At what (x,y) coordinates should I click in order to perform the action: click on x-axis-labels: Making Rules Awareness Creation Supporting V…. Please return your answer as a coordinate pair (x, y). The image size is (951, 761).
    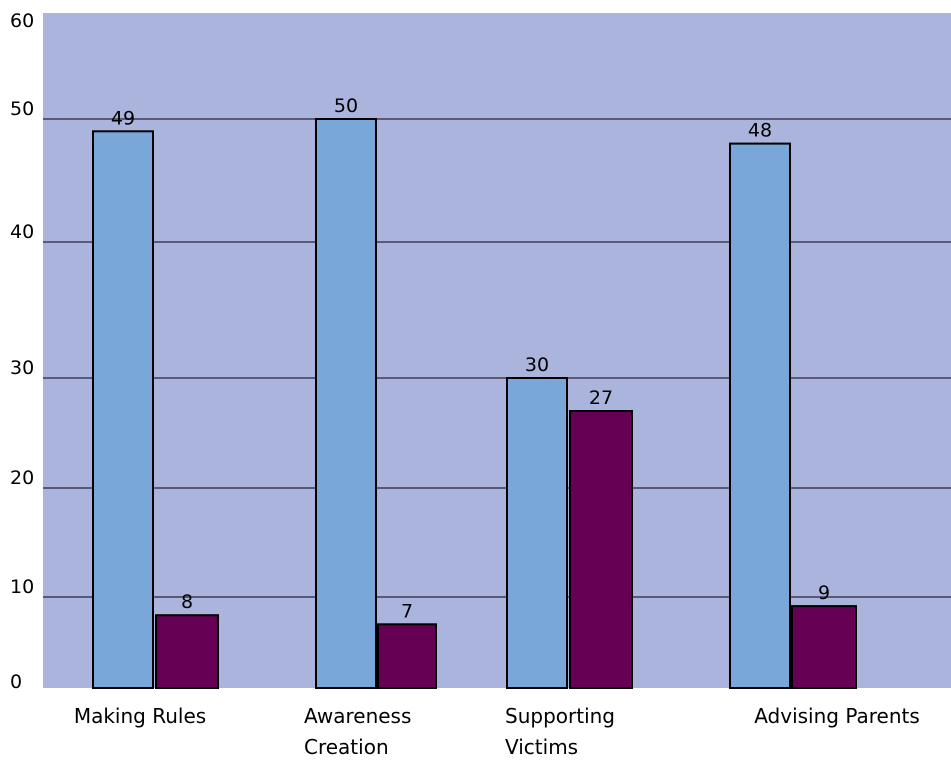
    Looking at the image, I should click on (497, 731).